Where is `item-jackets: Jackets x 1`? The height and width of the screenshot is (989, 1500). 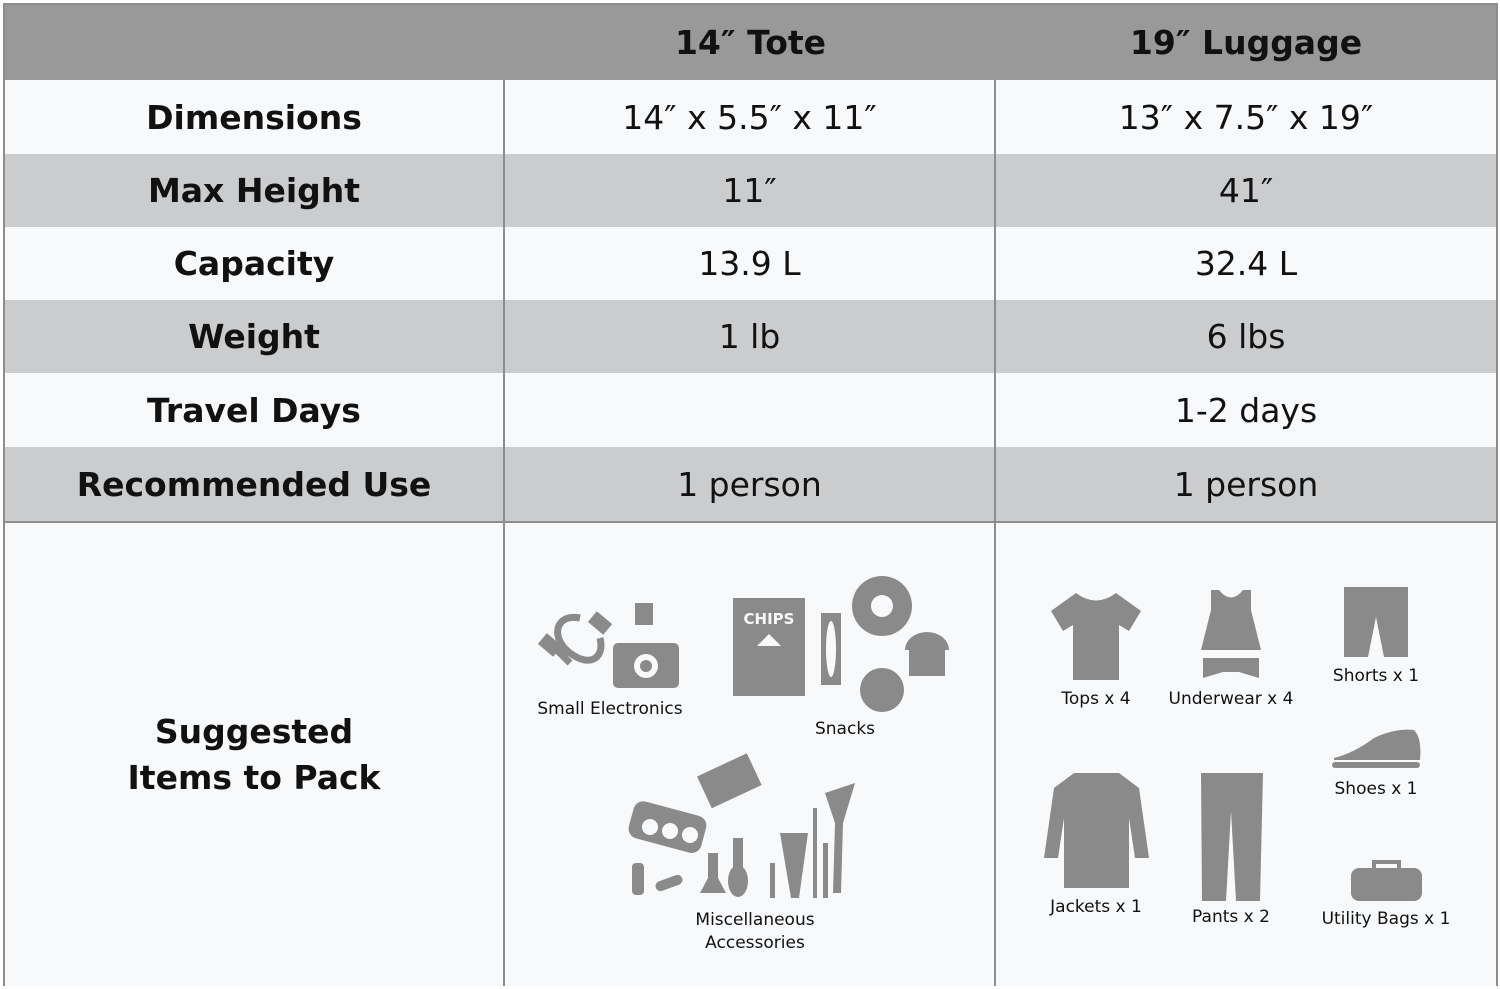 item-jackets: Jackets x 1 is located at coordinates (1096, 844).